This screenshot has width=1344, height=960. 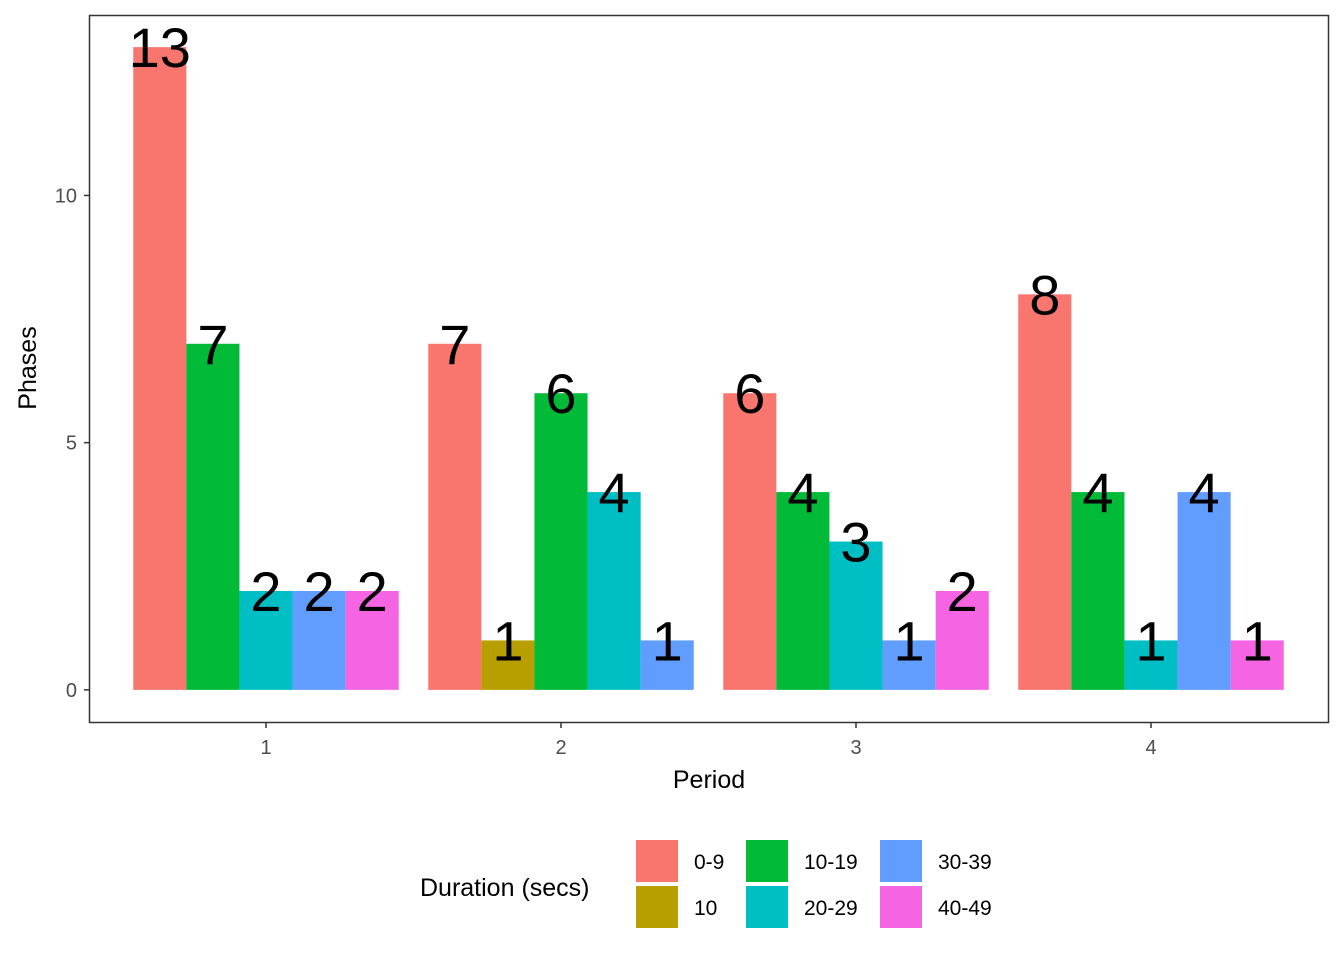 I want to click on bar-label-period-2-20-29: 4, so click(x=614, y=492).